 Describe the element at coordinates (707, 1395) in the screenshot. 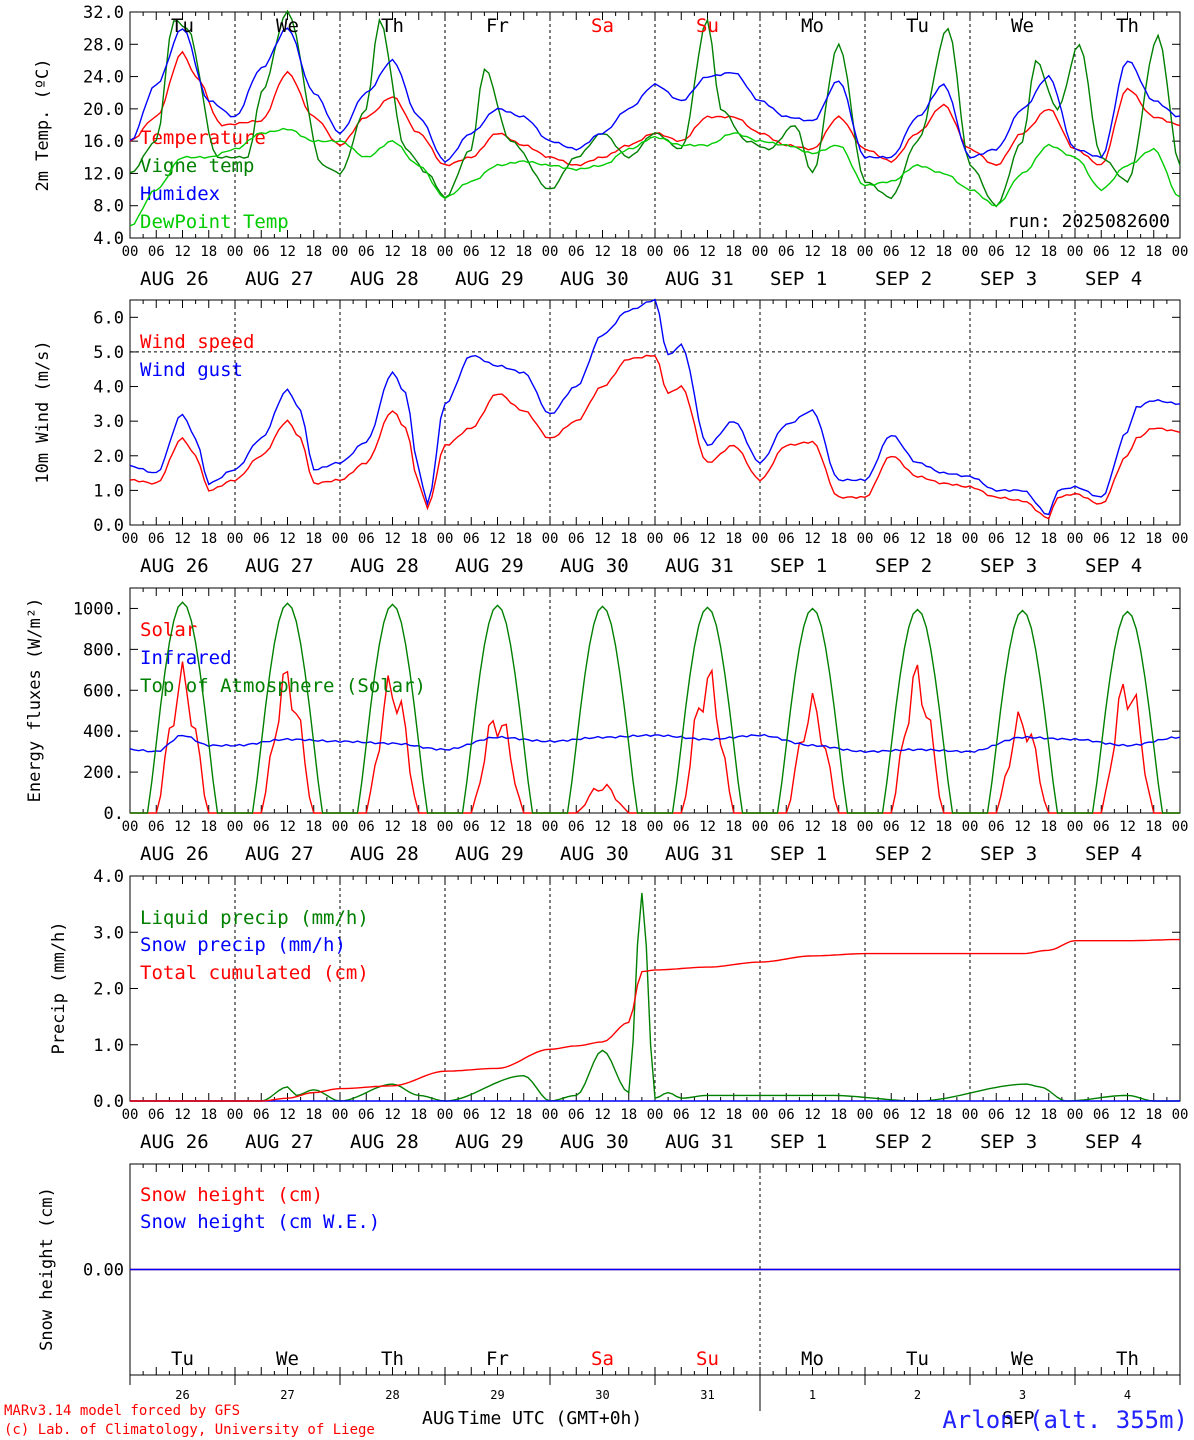

I see `day-number: 31` at that location.